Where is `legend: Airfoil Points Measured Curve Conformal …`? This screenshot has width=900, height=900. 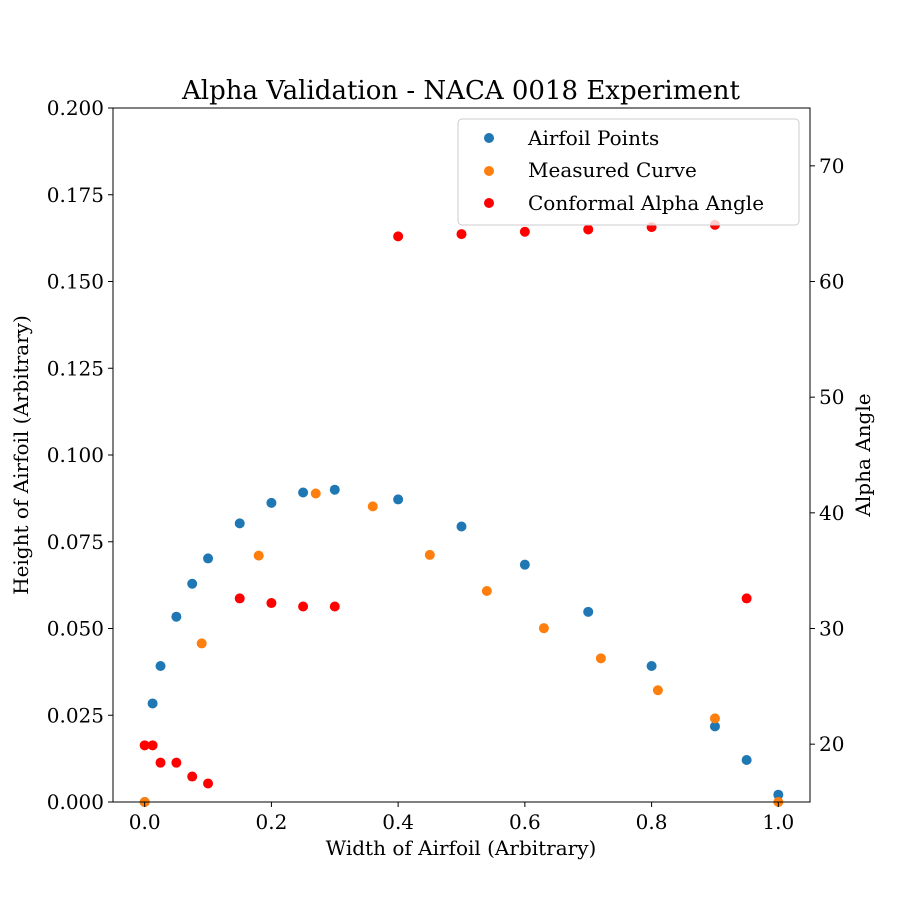
legend: Airfoil Points Measured Curve Conformal … is located at coordinates (628, 172).